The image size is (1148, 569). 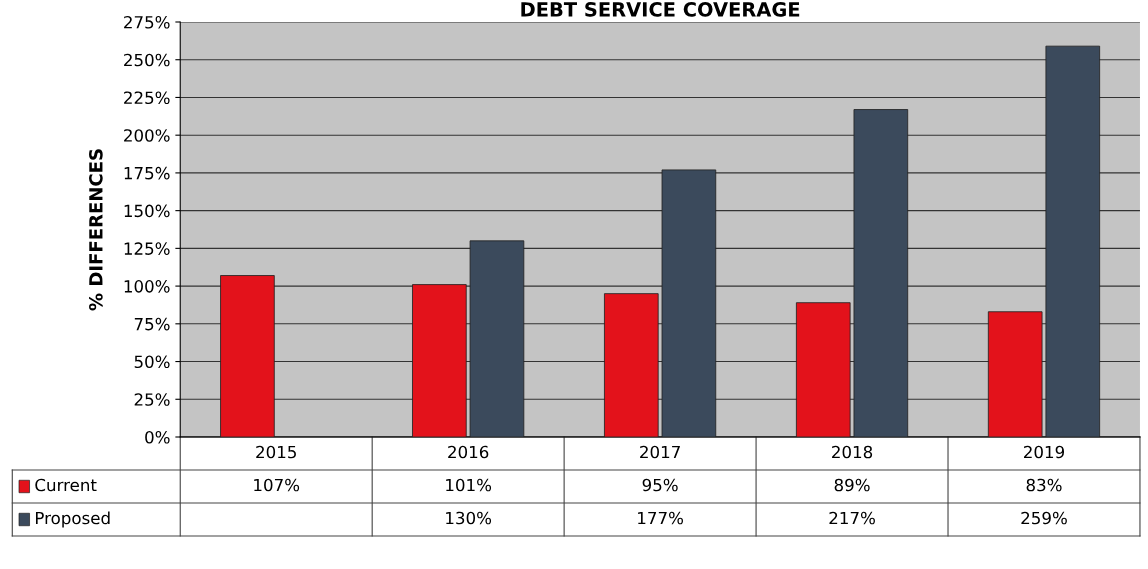 What do you see at coordinates (147, 248) in the screenshot?
I see `y-tick-label: 125%` at bounding box center [147, 248].